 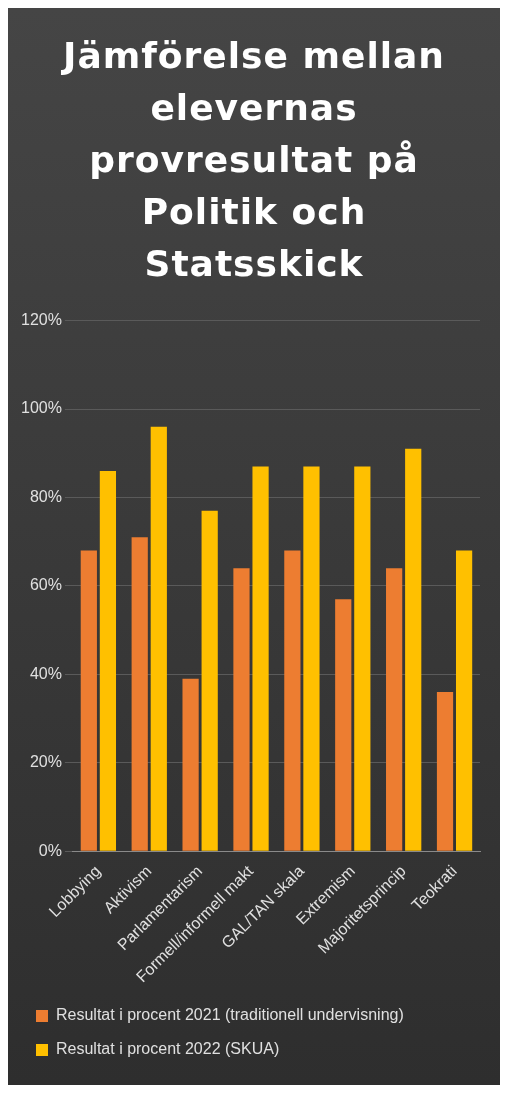 I want to click on y-tick-label: 60%, so click(x=45, y=585).